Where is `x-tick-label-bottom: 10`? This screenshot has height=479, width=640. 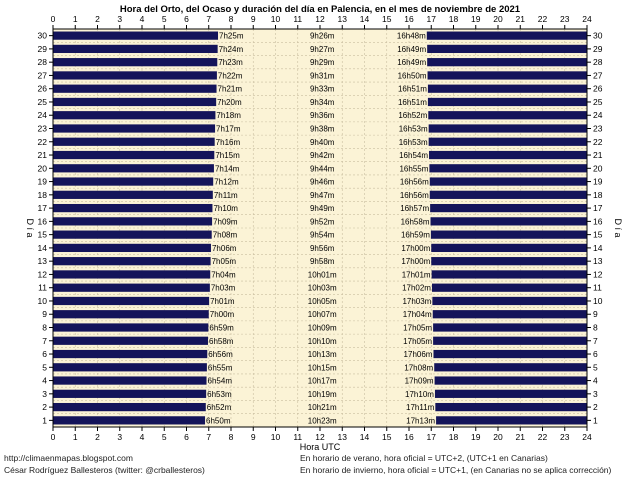 x-tick-label-bottom: 10 is located at coordinates (276, 437).